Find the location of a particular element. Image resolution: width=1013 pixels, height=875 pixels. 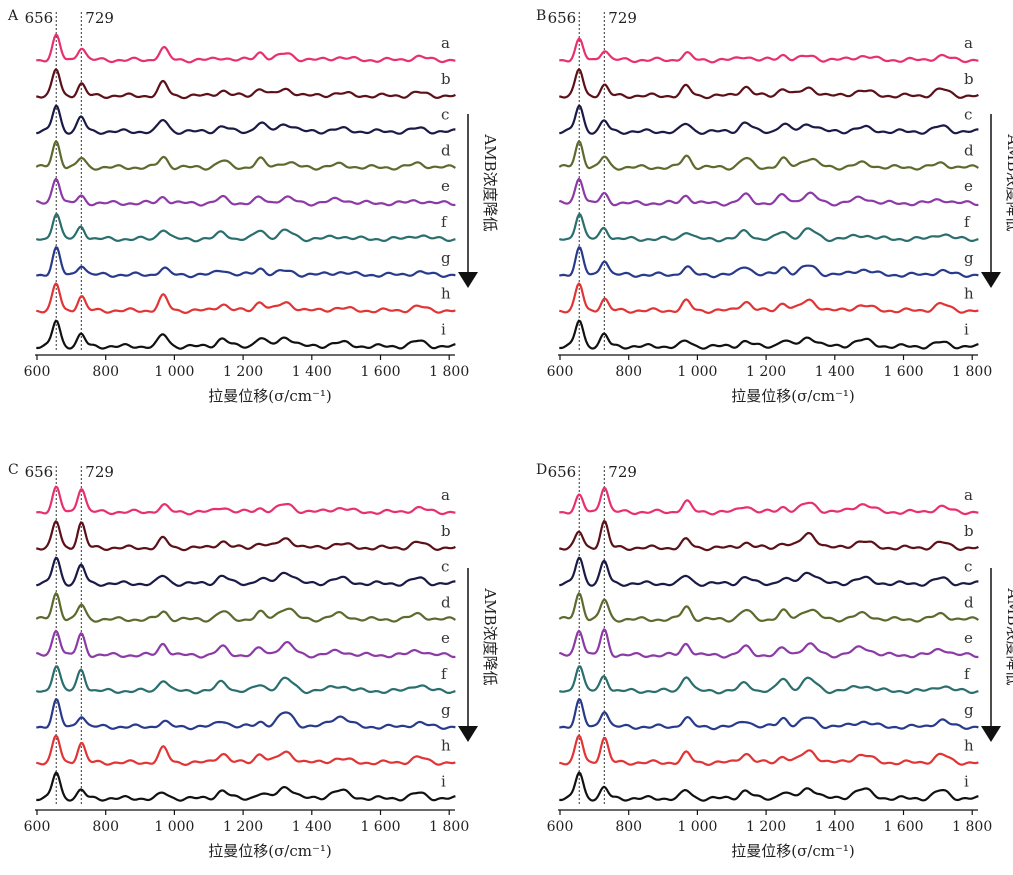

panel-letter: C is located at coordinates (13, 470).